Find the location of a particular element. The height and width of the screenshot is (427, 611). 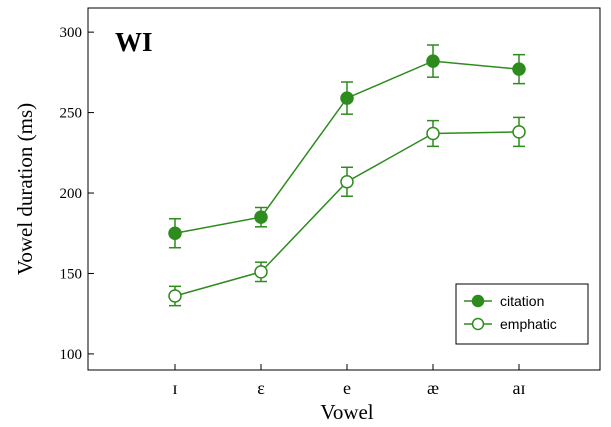

y-tick-label: 300 is located at coordinates (71, 33).